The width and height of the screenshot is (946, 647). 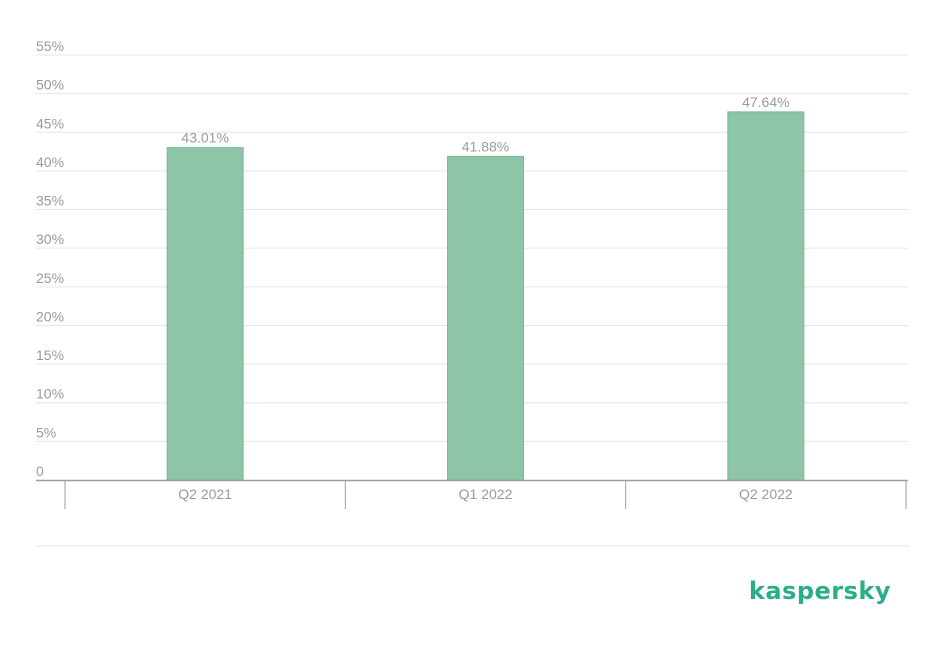 I want to click on bar-value-label: 47.64%, so click(x=765, y=102).